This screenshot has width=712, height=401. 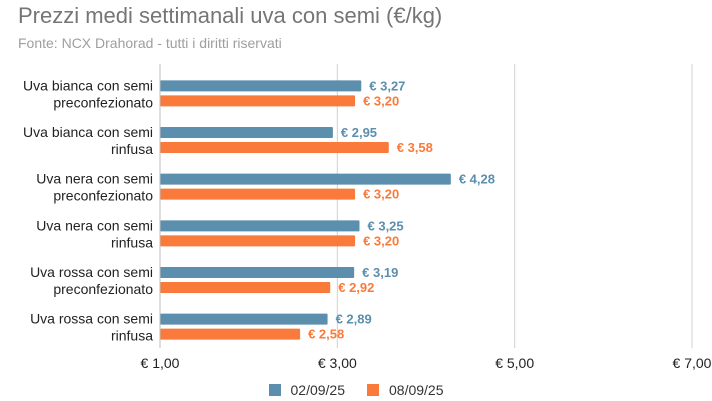 I want to click on data-label-s1-4: € 3,19, so click(x=380, y=272).